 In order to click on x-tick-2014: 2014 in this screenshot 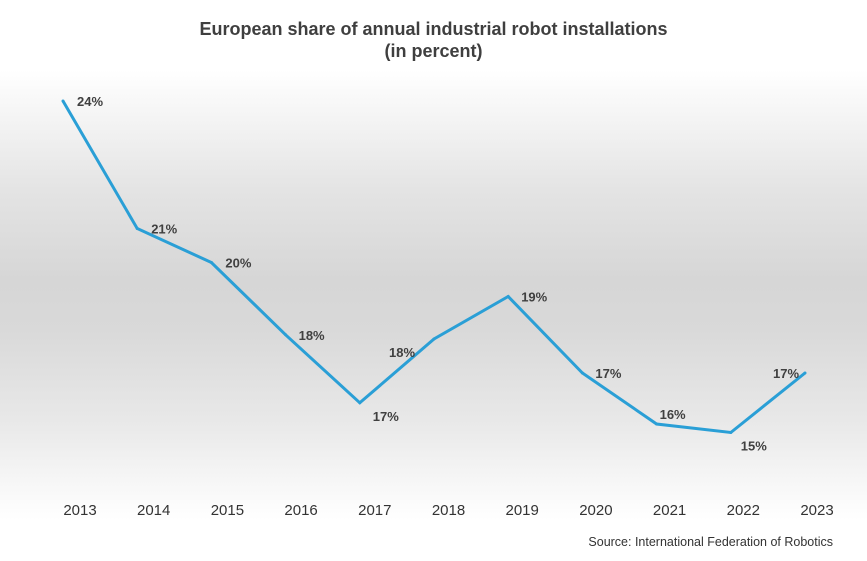, I will do `click(153, 510)`.